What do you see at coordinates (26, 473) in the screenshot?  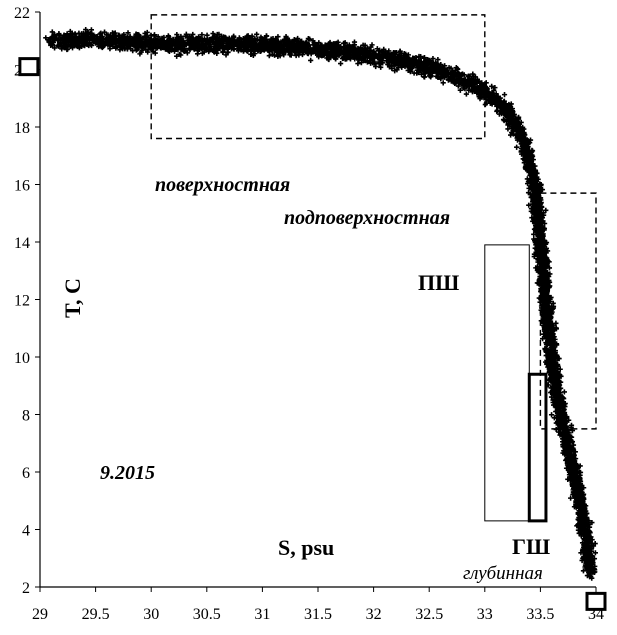 I see `y-tick-label: 6` at bounding box center [26, 473].